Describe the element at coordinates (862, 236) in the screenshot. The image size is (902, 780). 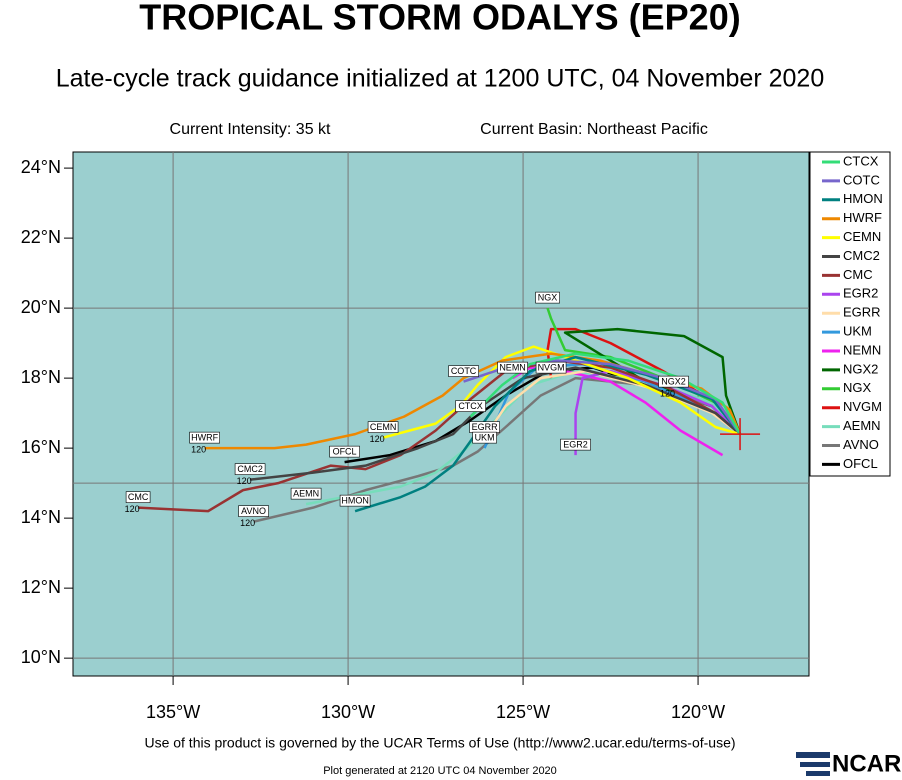
I see `legend-label: CEMN` at that location.